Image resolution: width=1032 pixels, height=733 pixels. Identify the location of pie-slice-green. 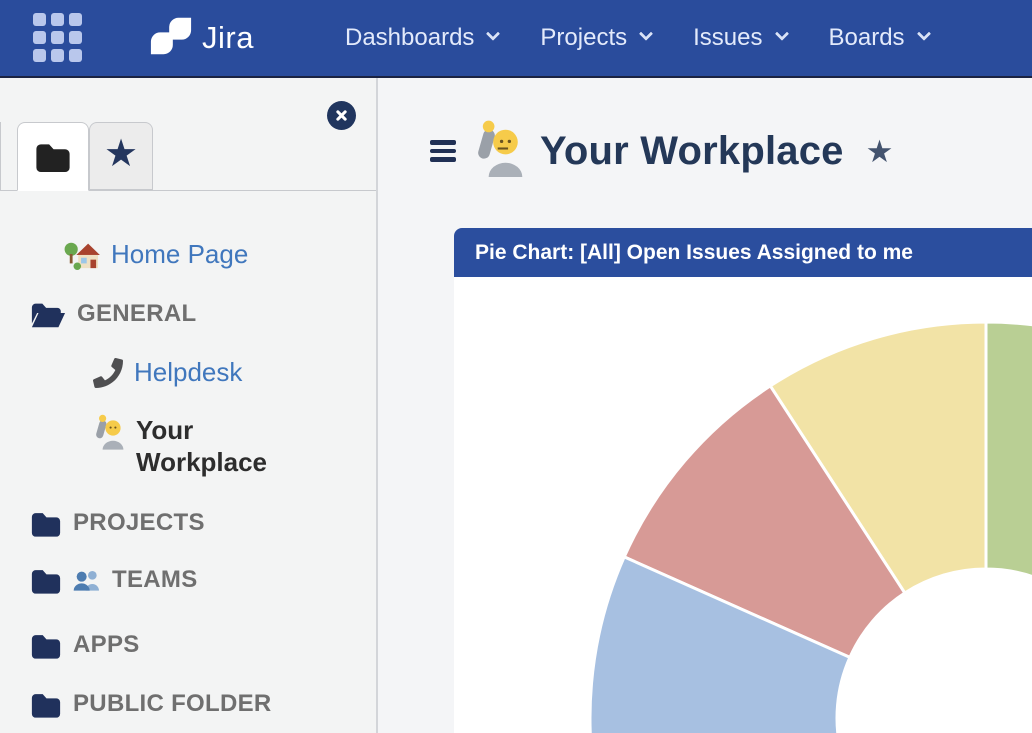
(1008, 449).